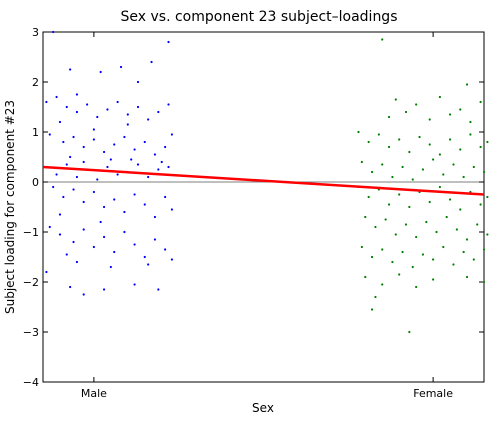  Describe the element at coordinates (259, 17) in the screenshot. I see `chart-title: Sex vs. component 23 subject–loadings` at that location.